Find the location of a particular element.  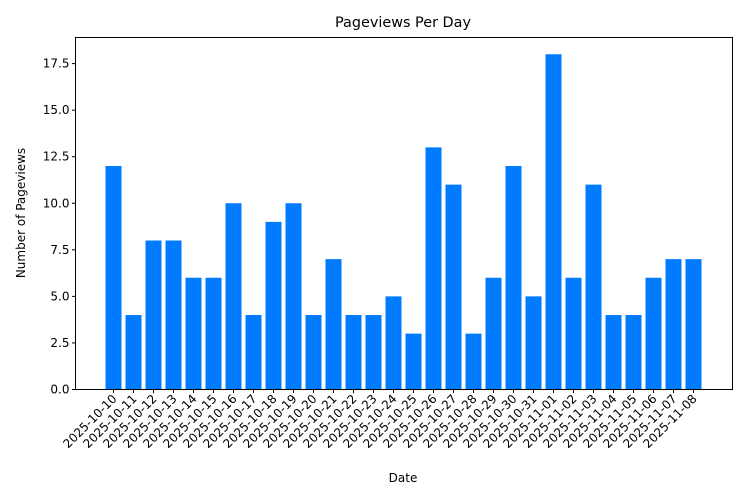

x-axis-label: Date is located at coordinates (403, 478).